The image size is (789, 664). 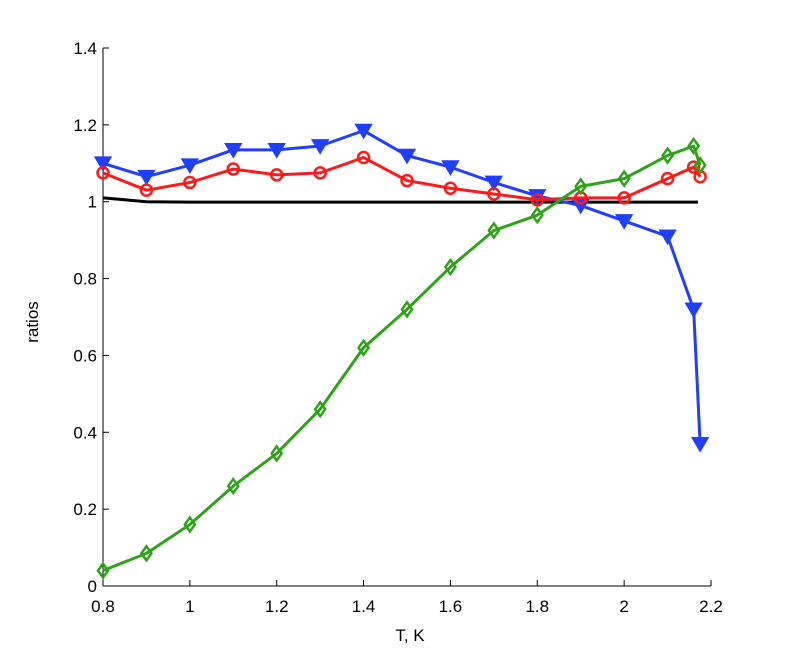 I want to click on y-axis-label: ratios, so click(x=32, y=322).